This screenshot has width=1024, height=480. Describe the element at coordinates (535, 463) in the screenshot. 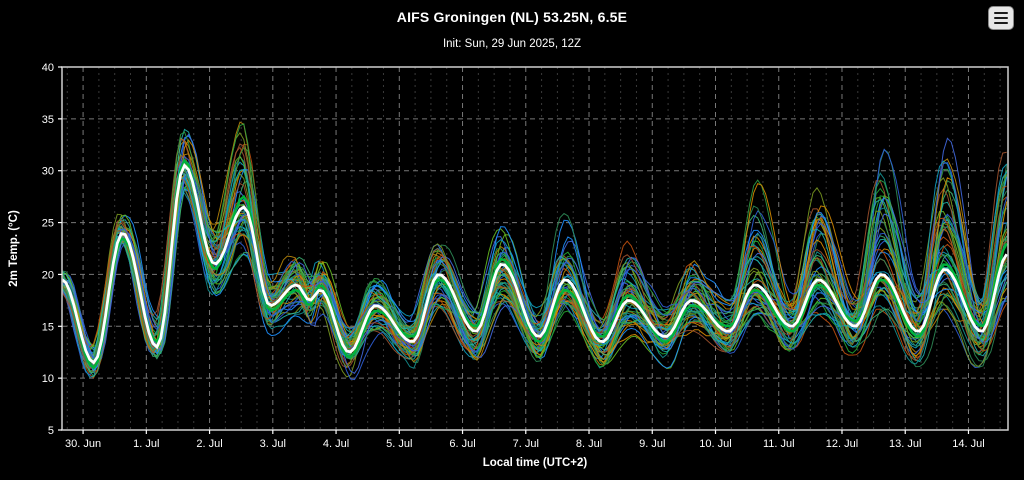

I see `x-axis-label: Local time (UTC+2)` at that location.